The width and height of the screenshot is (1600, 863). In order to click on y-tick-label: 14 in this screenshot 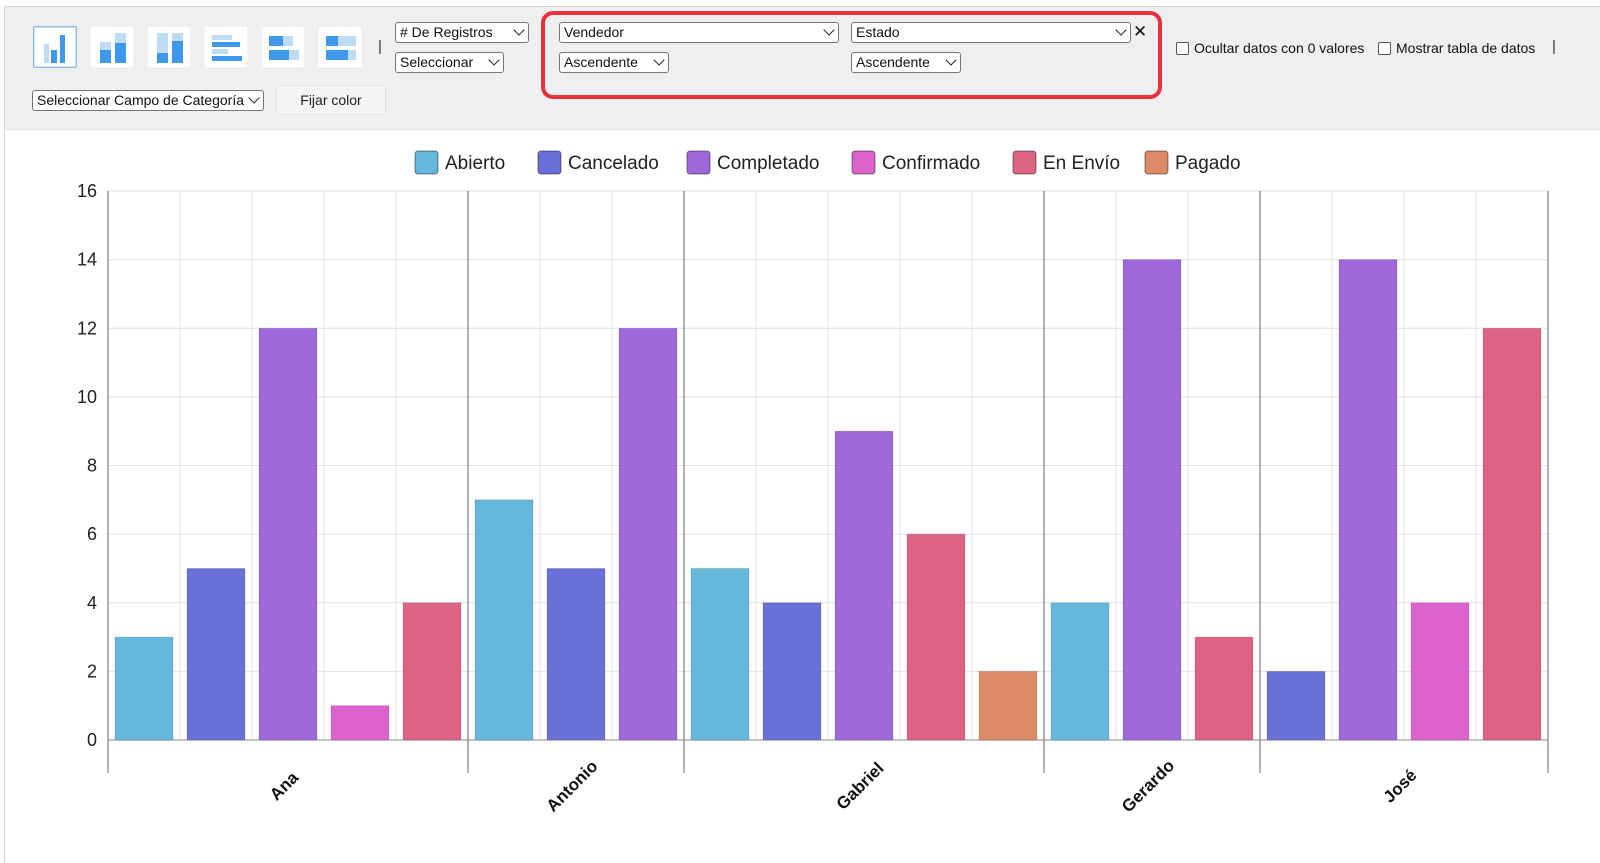, I will do `click(87, 260)`.